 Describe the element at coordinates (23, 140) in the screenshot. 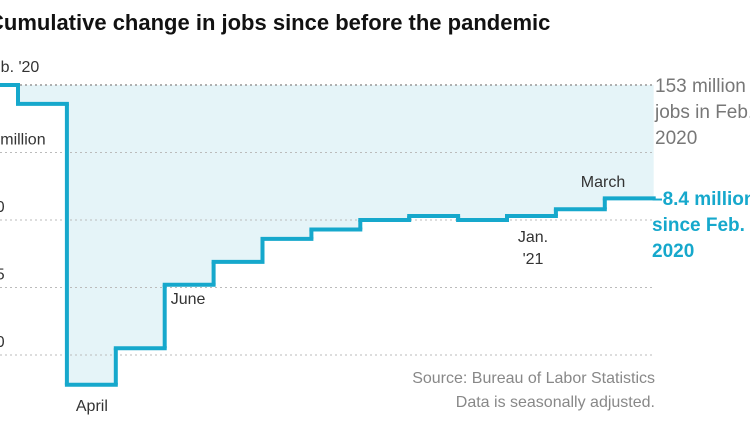

I see `y-tick-label: –5 million` at that location.